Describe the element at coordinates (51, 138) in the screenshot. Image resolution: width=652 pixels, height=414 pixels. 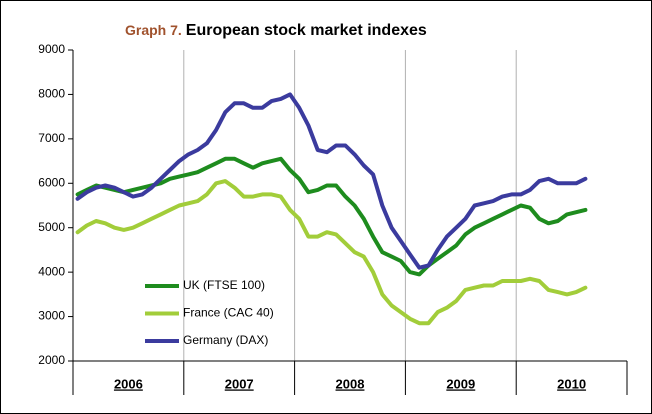
I see `y-tick-label: 7000` at that location.